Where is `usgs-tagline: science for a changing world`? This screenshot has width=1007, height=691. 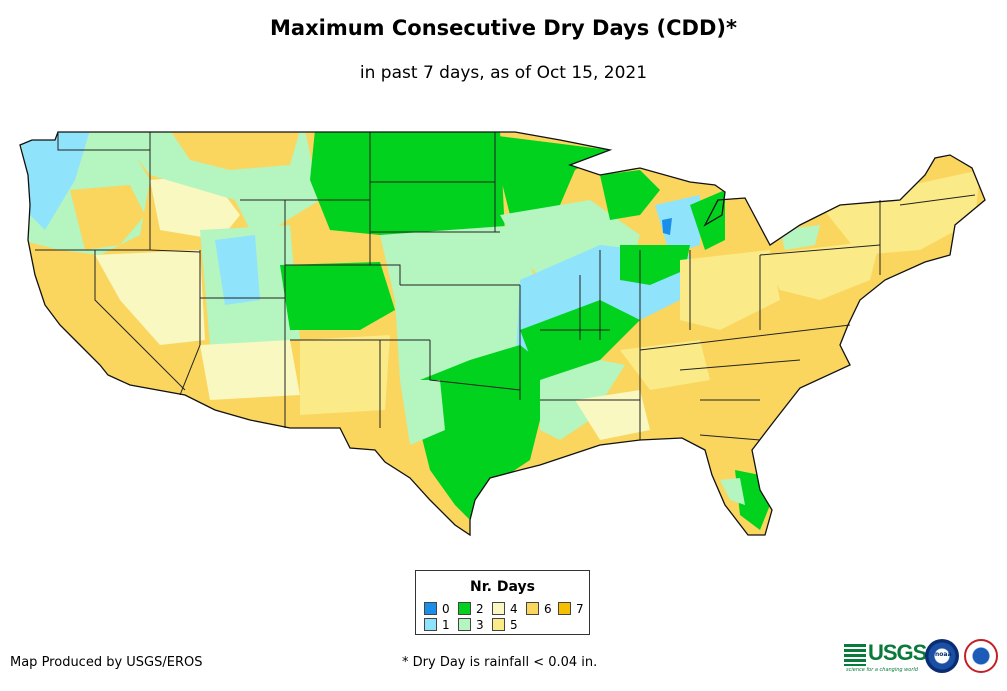 usgs-tagline: science for a changing world is located at coordinates (882, 670).